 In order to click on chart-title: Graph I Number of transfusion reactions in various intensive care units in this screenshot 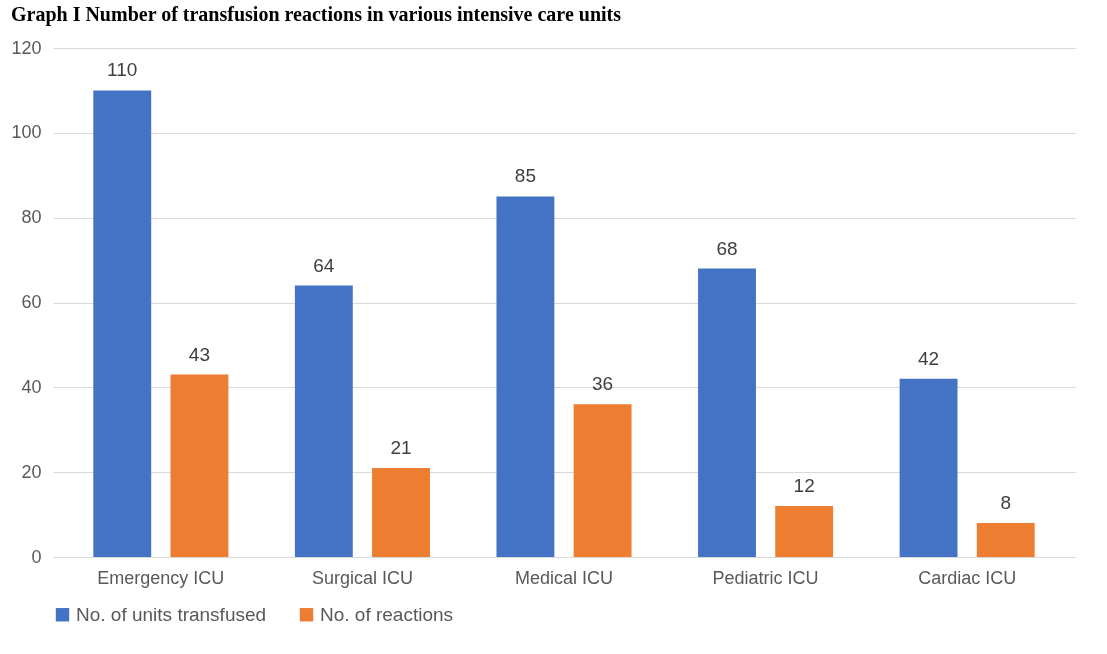, I will do `click(316, 14)`.